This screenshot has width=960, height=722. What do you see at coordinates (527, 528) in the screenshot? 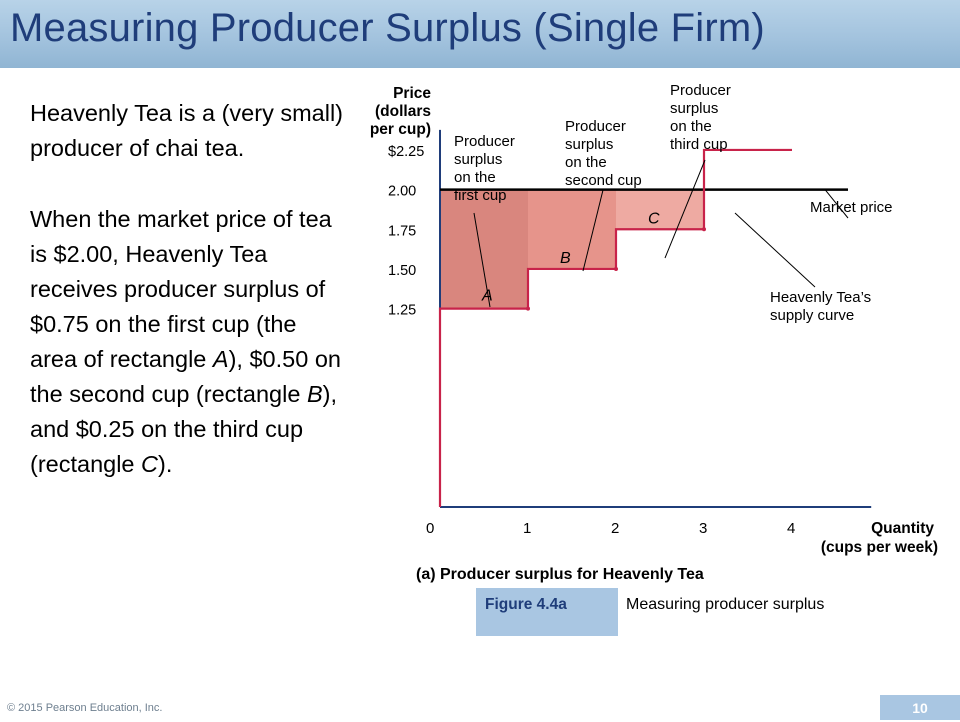
I see `x-tick-label-1: 1` at bounding box center [527, 528].